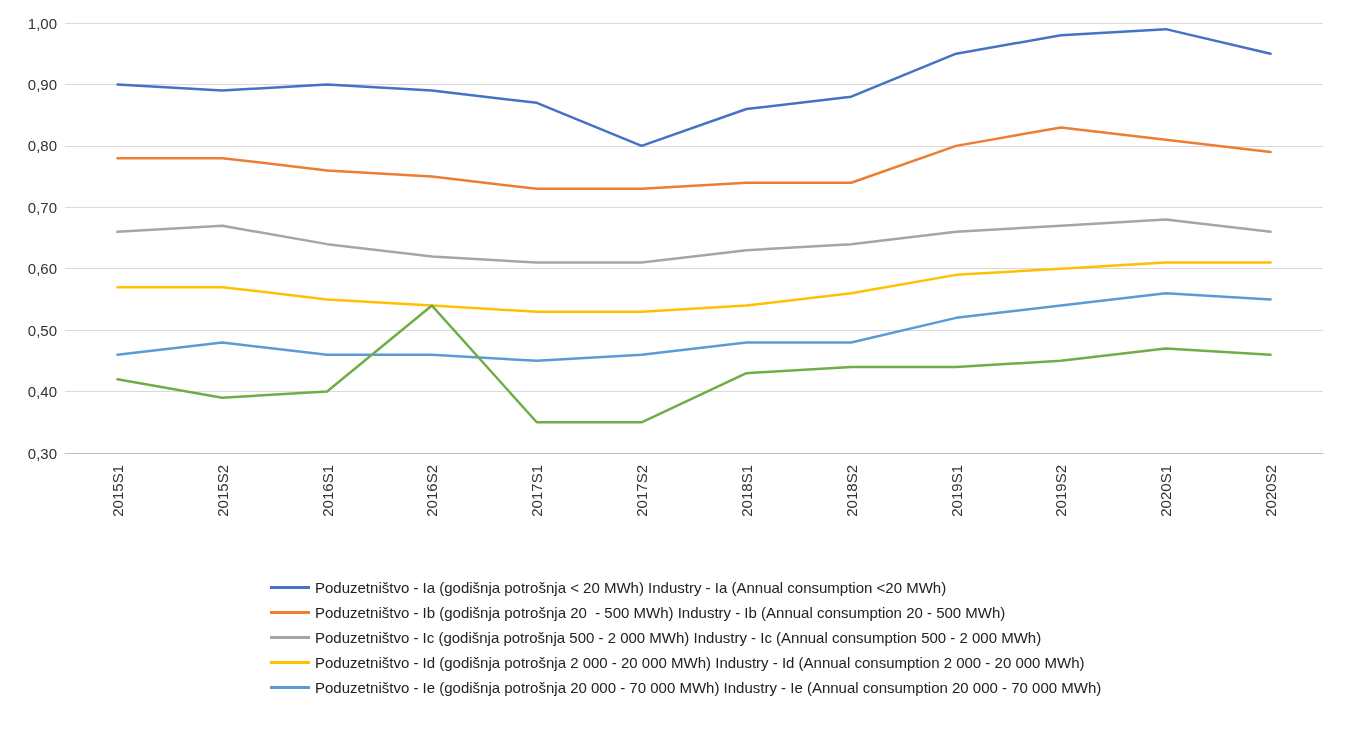 The image size is (1353, 735). What do you see at coordinates (1061, 491) in the screenshot?
I see `x-tick-label: 2019S2` at bounding box center [1061, 491].